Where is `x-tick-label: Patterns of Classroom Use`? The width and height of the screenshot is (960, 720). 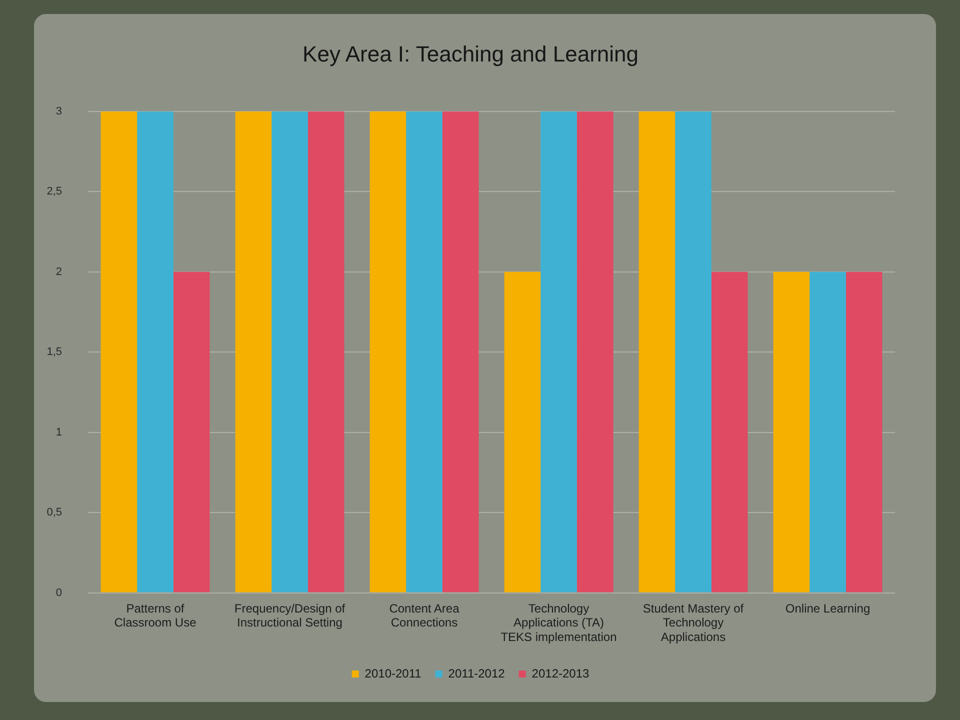 x-tick-label: Patterns of Classroom Use is located at coordinates (155, 615).